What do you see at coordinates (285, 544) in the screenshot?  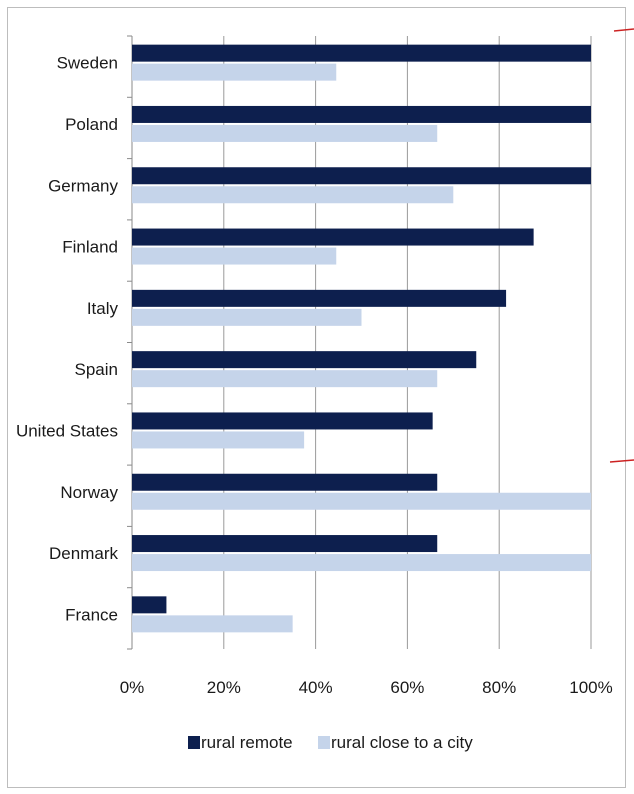 I see `bar-rural-remote-denmark` at bounding box center [285, 544].